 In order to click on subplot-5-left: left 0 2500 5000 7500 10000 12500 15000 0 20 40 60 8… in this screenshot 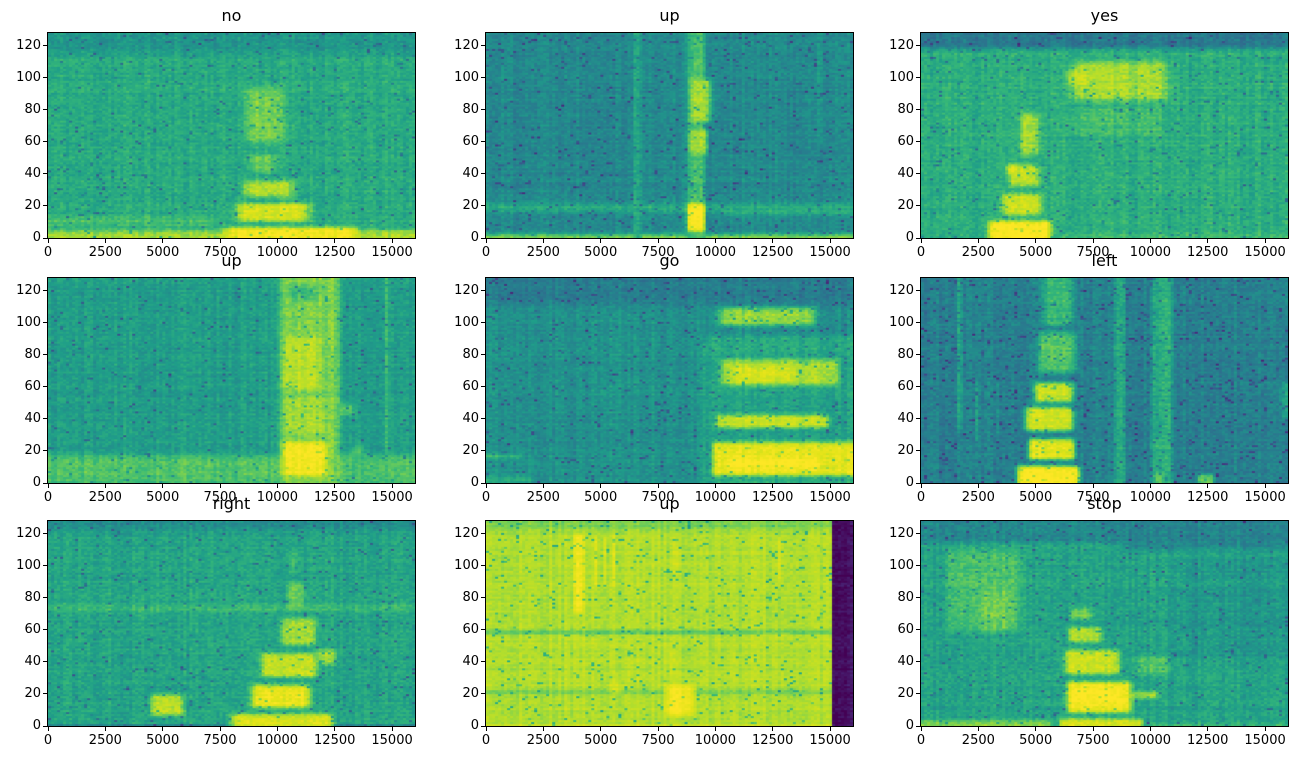, I will do `click(1089, 378)`.